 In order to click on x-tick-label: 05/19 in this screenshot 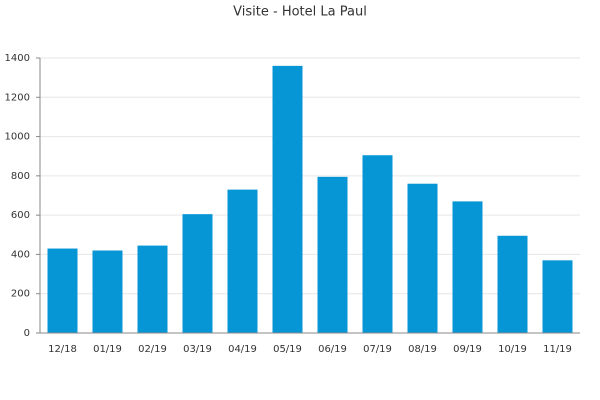, I will do `click(287, 349)`.